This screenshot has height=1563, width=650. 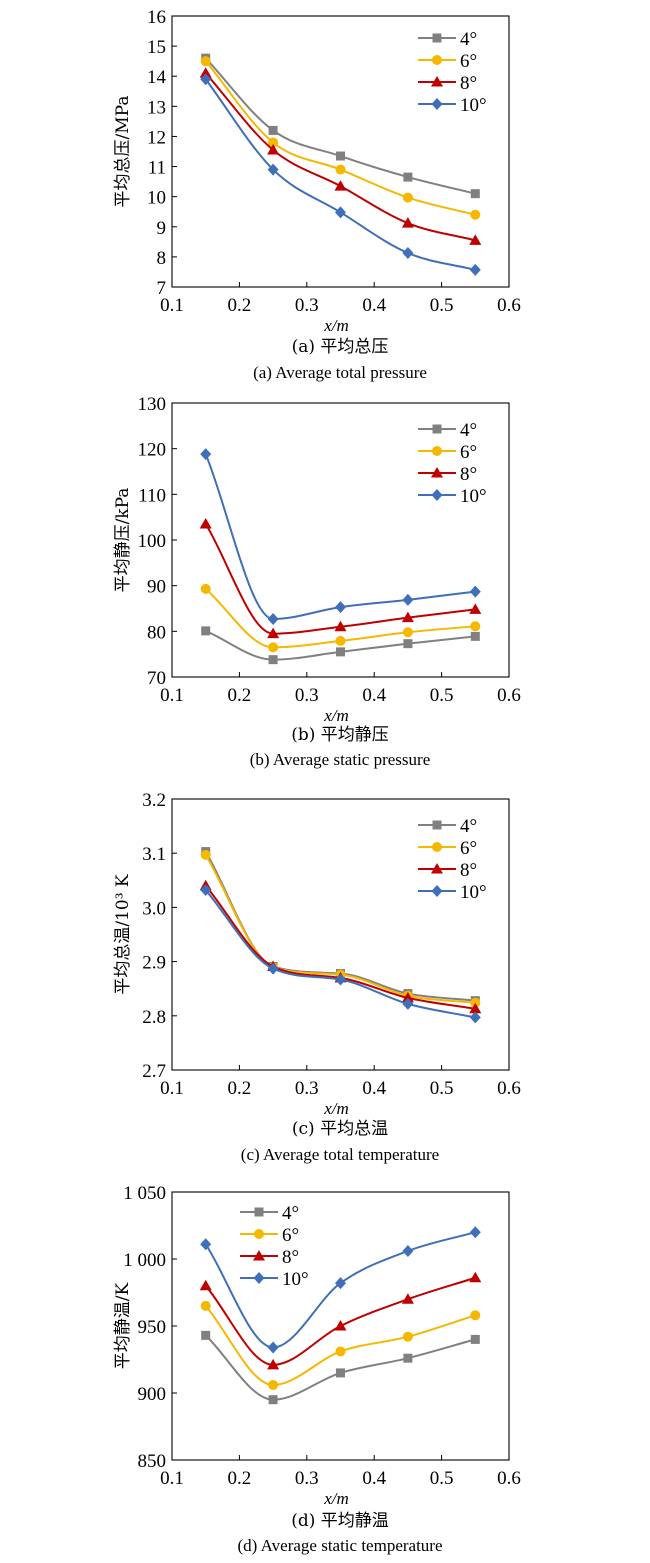 What do you see at coordinates (452, 496) in the screenshot?
I see `legend-item: 10°` at bounding box center [452, 496].